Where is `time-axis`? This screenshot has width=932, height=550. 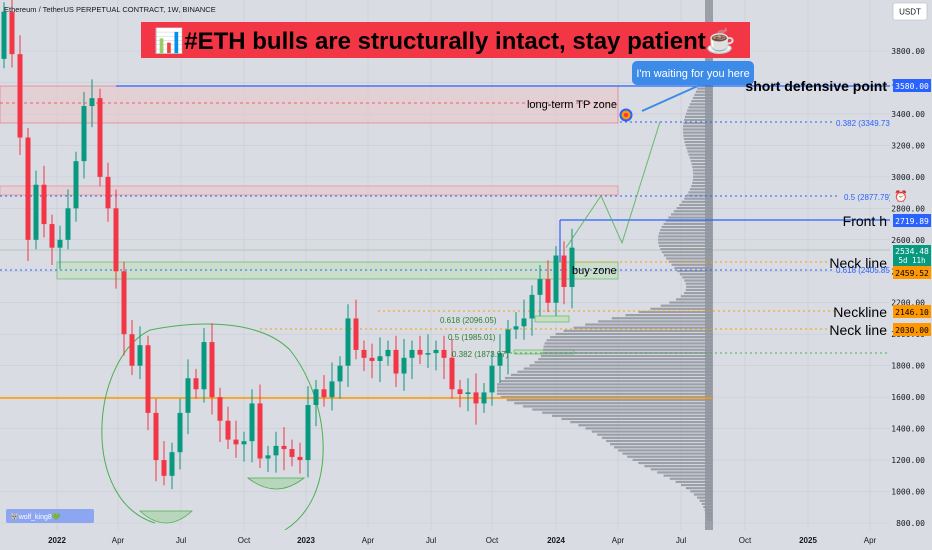 time-axis is located at coordinates (445, 540).